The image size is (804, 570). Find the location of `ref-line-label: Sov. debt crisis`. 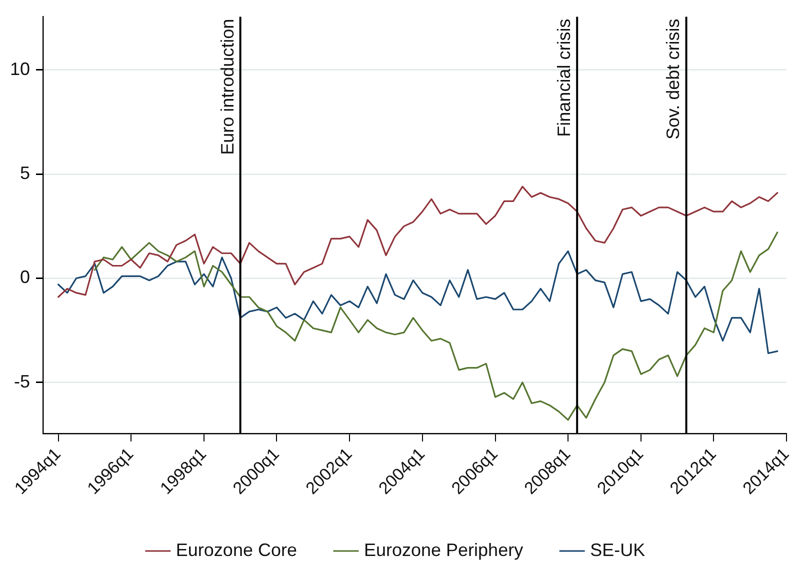

ref-line-label: Sov. debt crisis is located at coordinates (673, 79).